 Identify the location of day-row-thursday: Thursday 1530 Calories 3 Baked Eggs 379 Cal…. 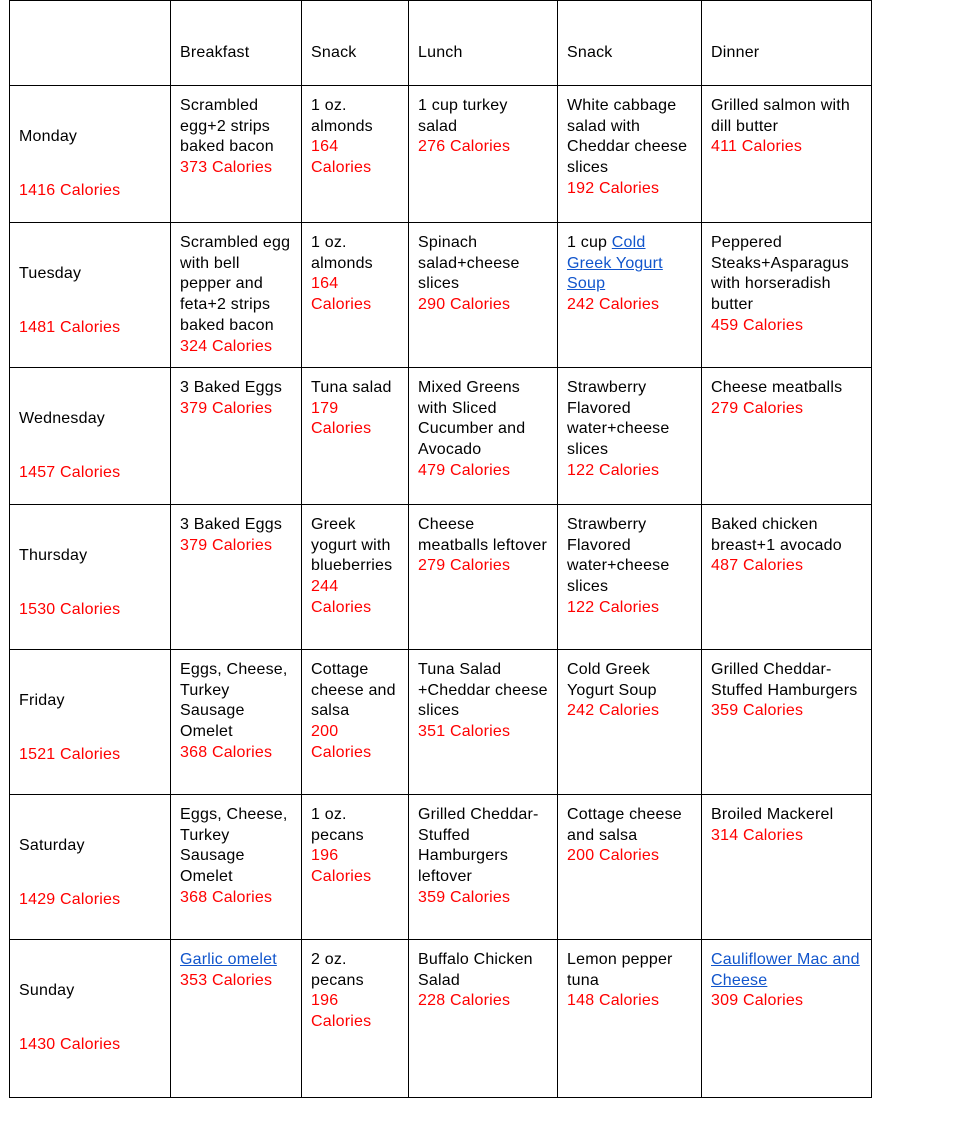
(440, 577).